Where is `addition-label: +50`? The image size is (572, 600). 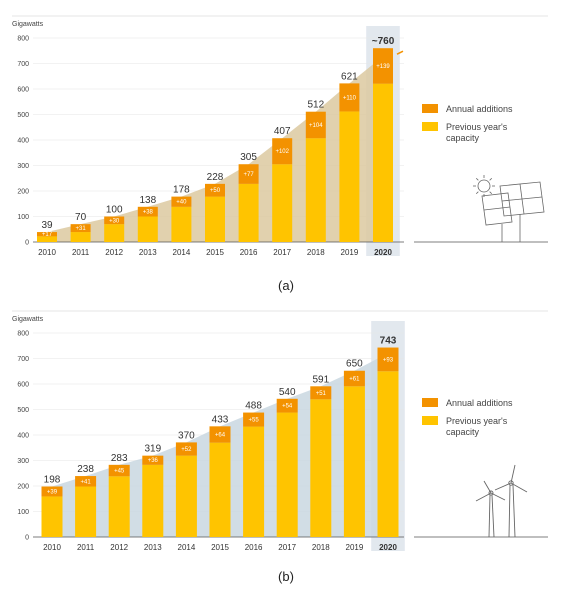 addition-label: +50 is located at coordinates (215, 191).